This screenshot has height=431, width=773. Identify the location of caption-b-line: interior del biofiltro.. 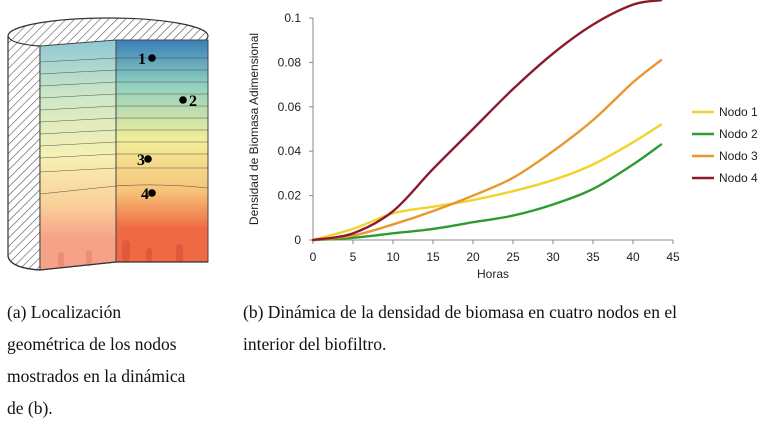
(315, 344).